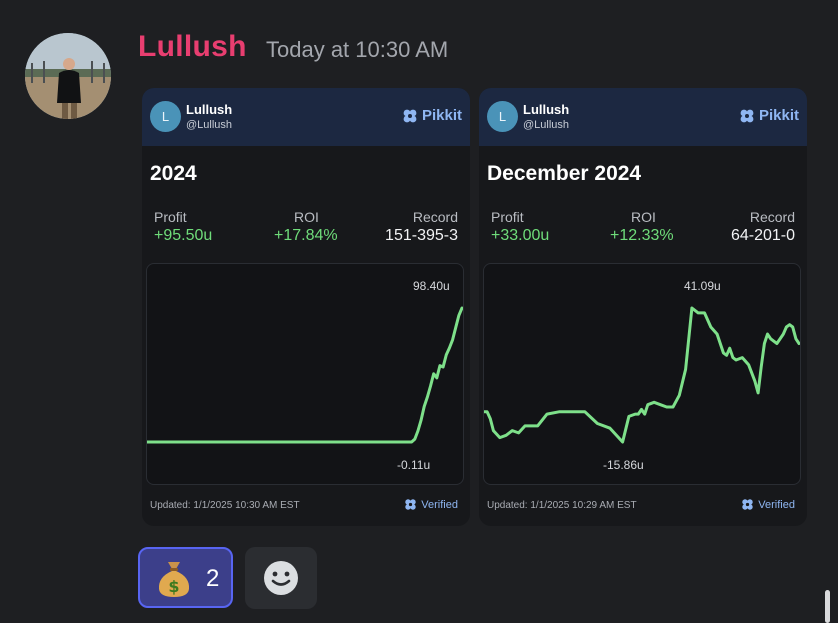 The width and height of the screenshot is (838, 623). What do you see at coordinates (213, 578) in the screenshot?
I see `reaction-count: 2` at bounding box center [213, 578].